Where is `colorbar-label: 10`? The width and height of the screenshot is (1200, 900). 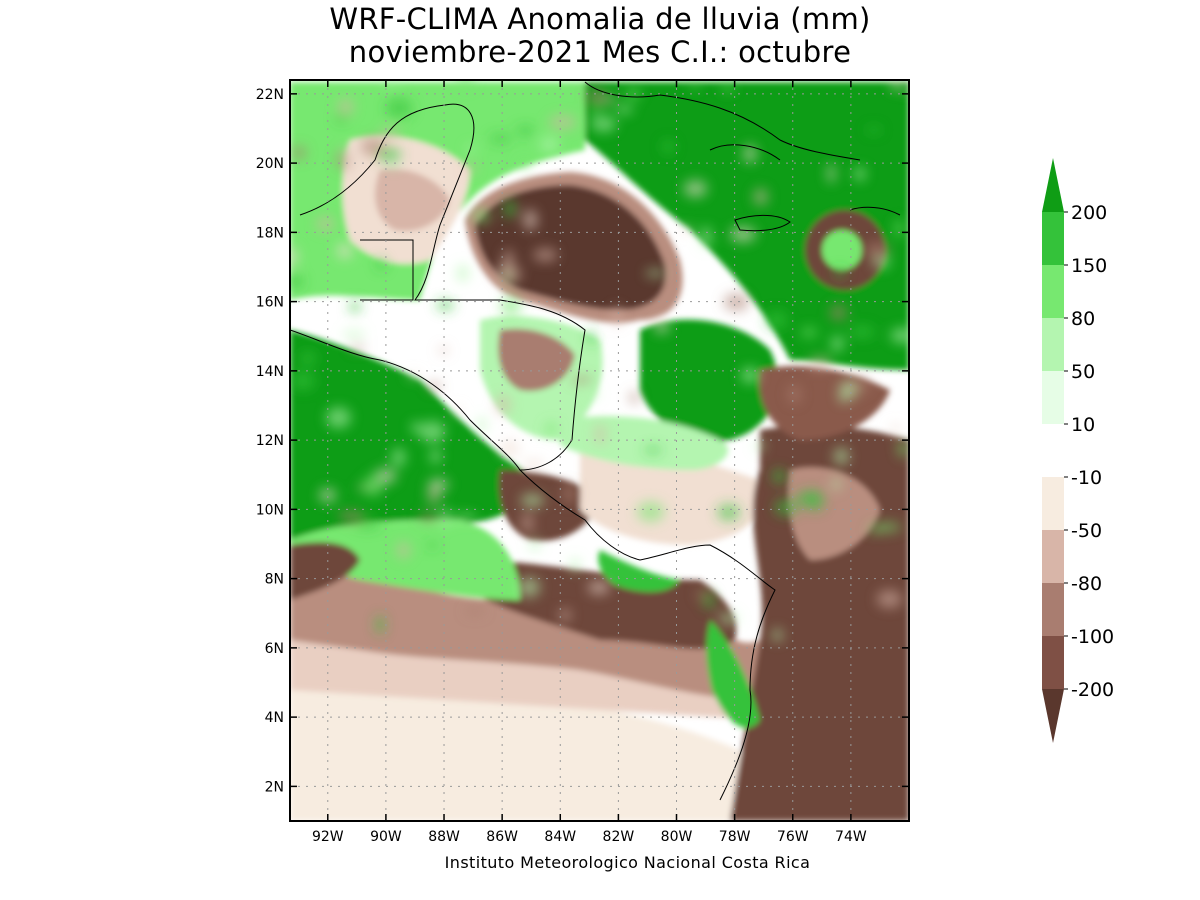 colorbar-label: 10 is located at coordinates (1083, 425).